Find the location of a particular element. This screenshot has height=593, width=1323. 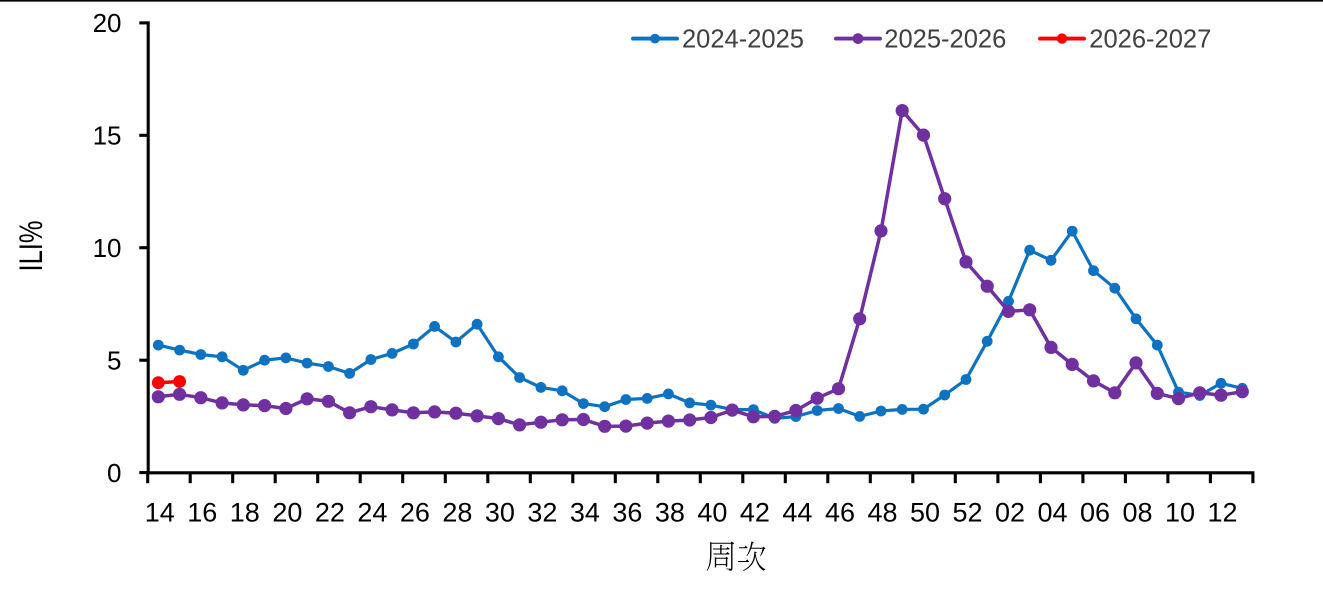

svg-text: ILI% is located at coordinates (31, 246).